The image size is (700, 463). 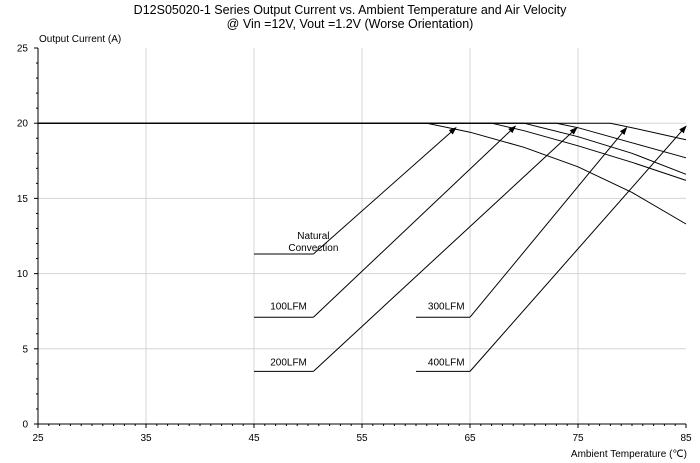 I want to click on annotation-label: 100LFM, so click(x=288, y=307).